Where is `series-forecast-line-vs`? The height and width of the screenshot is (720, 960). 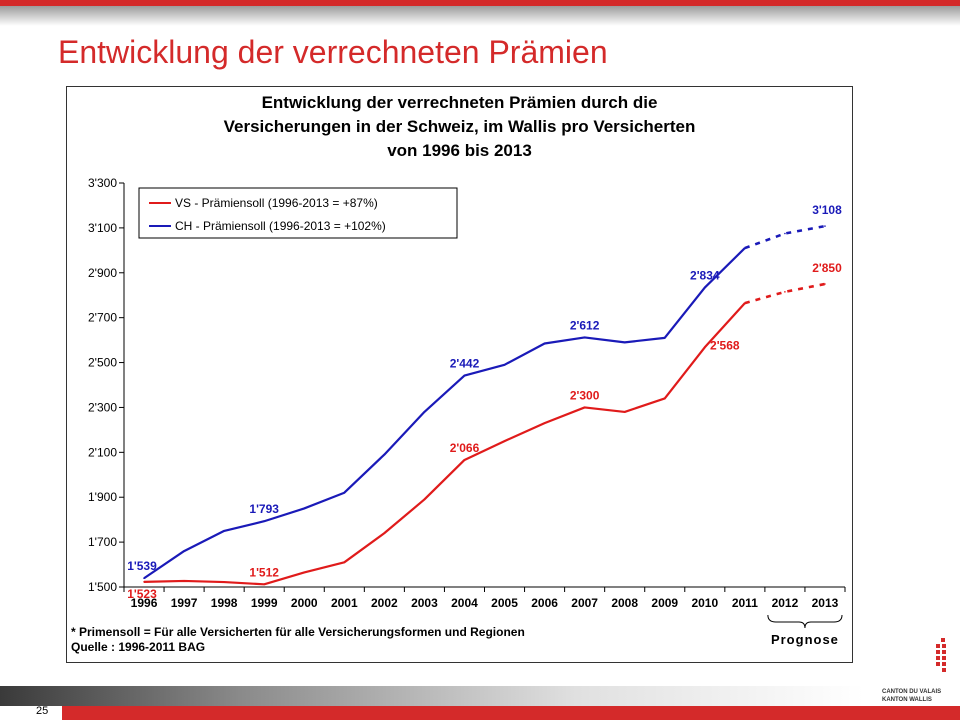
series-forecast-line-vs is located at coordinates (785, 293).